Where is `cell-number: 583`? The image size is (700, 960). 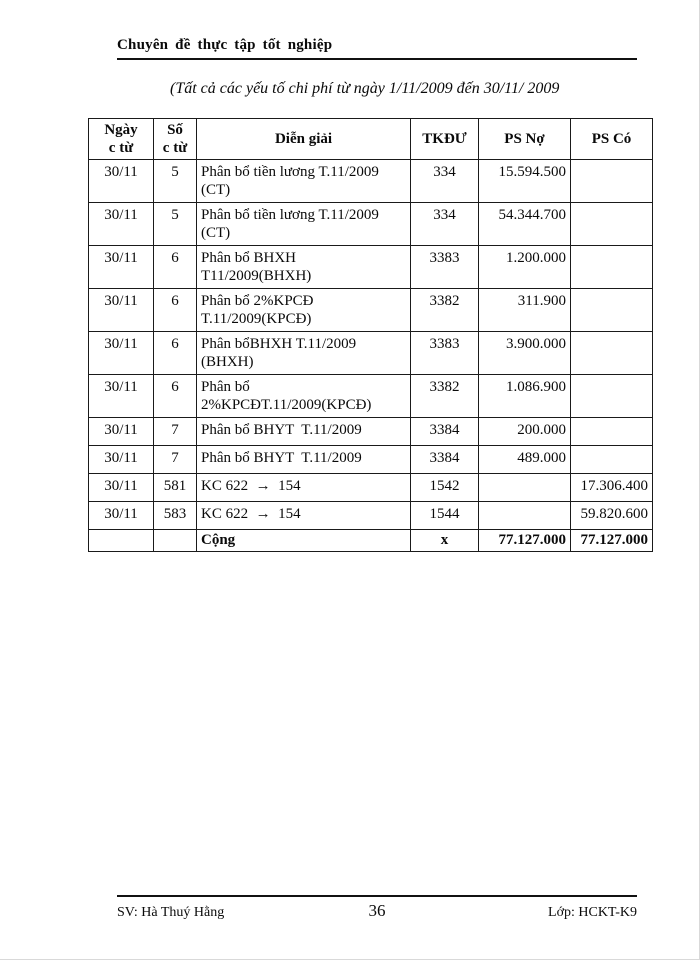 cell-number: 583 is located at coordinates (175, 515).